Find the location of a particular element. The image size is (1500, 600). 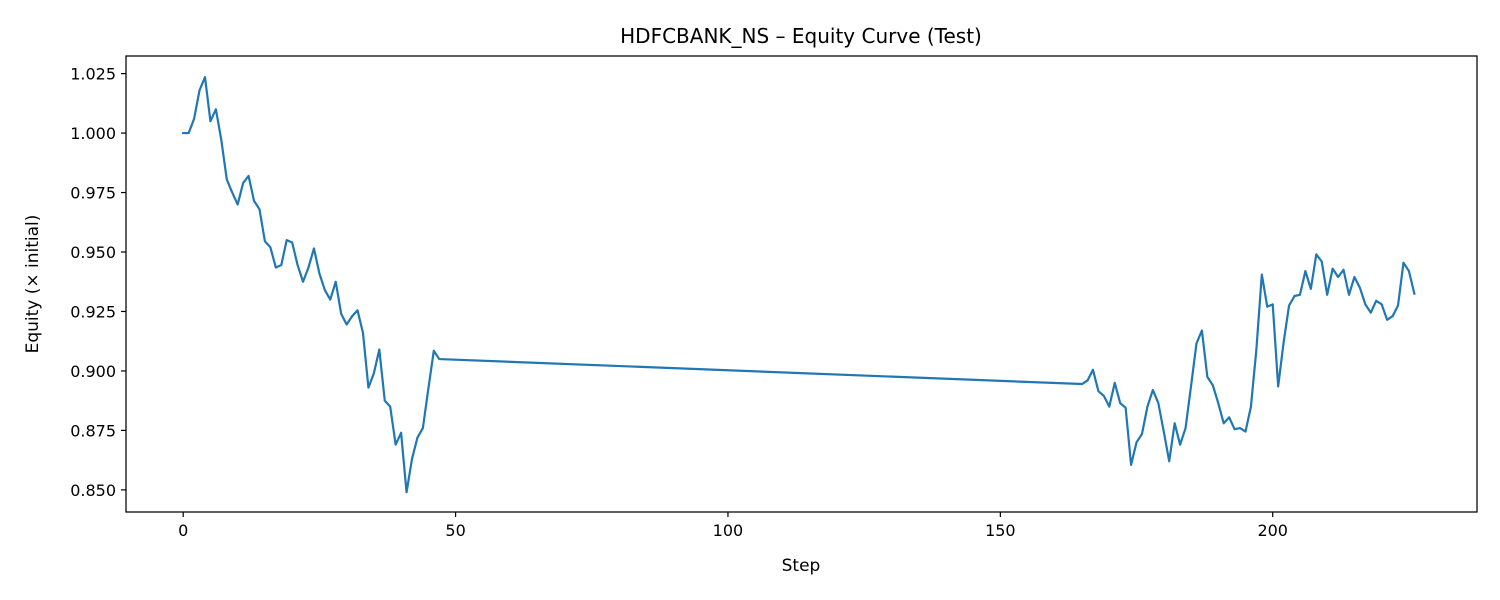

x-tick-label: 100 is located at coordinates (728, 530).